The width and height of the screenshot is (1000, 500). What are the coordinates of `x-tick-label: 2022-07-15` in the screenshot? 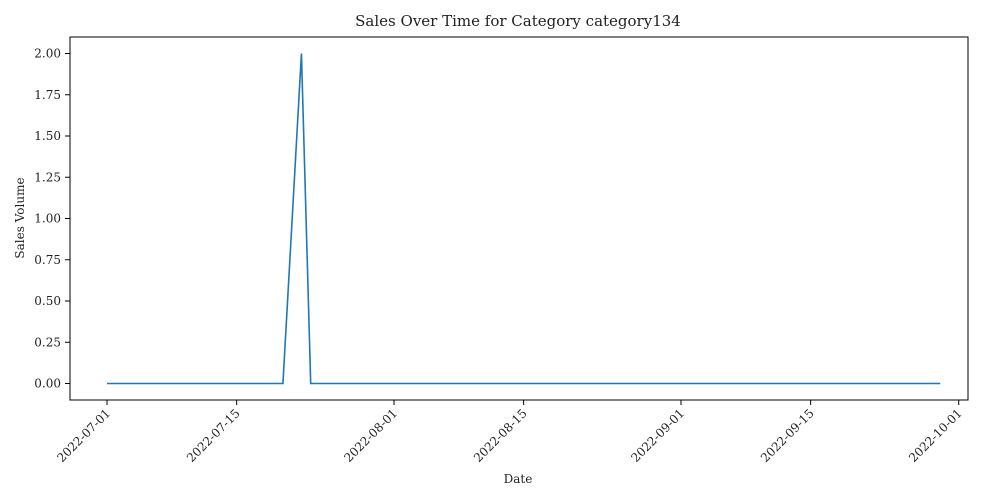 It's located at (213, 435).